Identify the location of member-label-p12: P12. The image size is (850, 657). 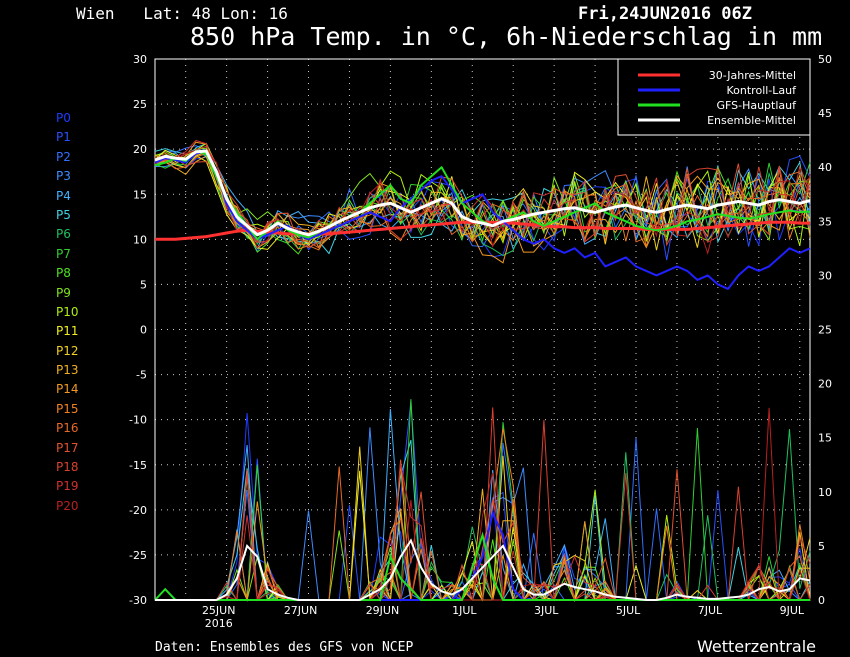
(67, 350).